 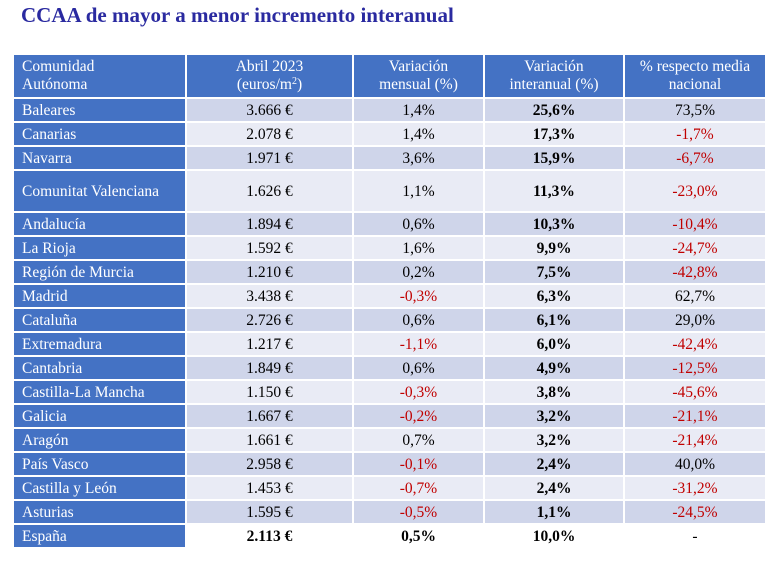 What do you see at coordinates (554, 134) in the screenshot?
I see `annual-cell: 17,3%` at bounding box center [554, 134].